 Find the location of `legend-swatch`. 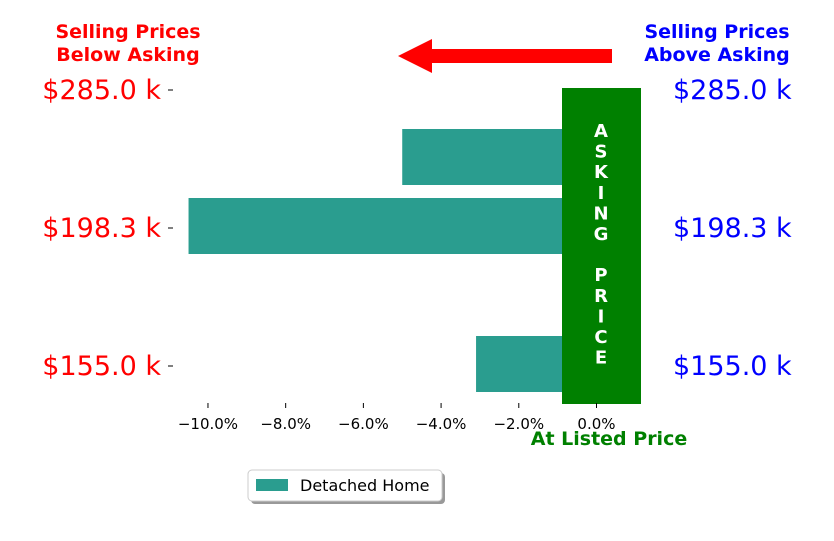

legend-swatch is located at coordinates (272, 485).